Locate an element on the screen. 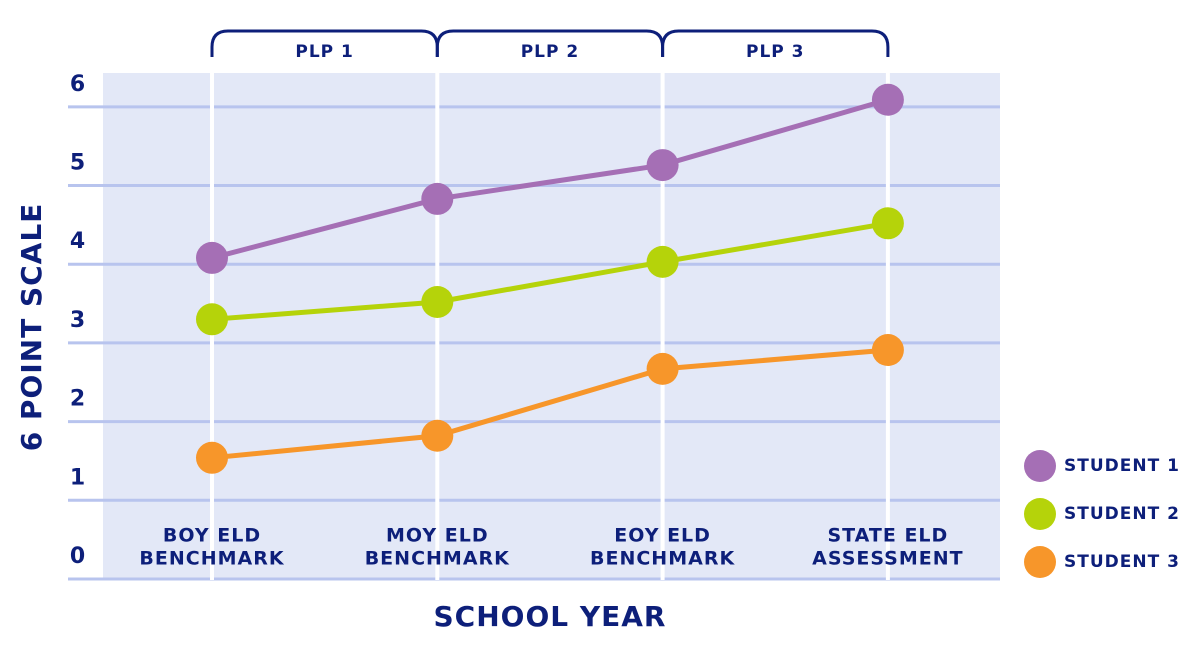 This screenshot has height=652, width=1200. legend-label: STUDENT 3 is located at coordinates (1122, 562).